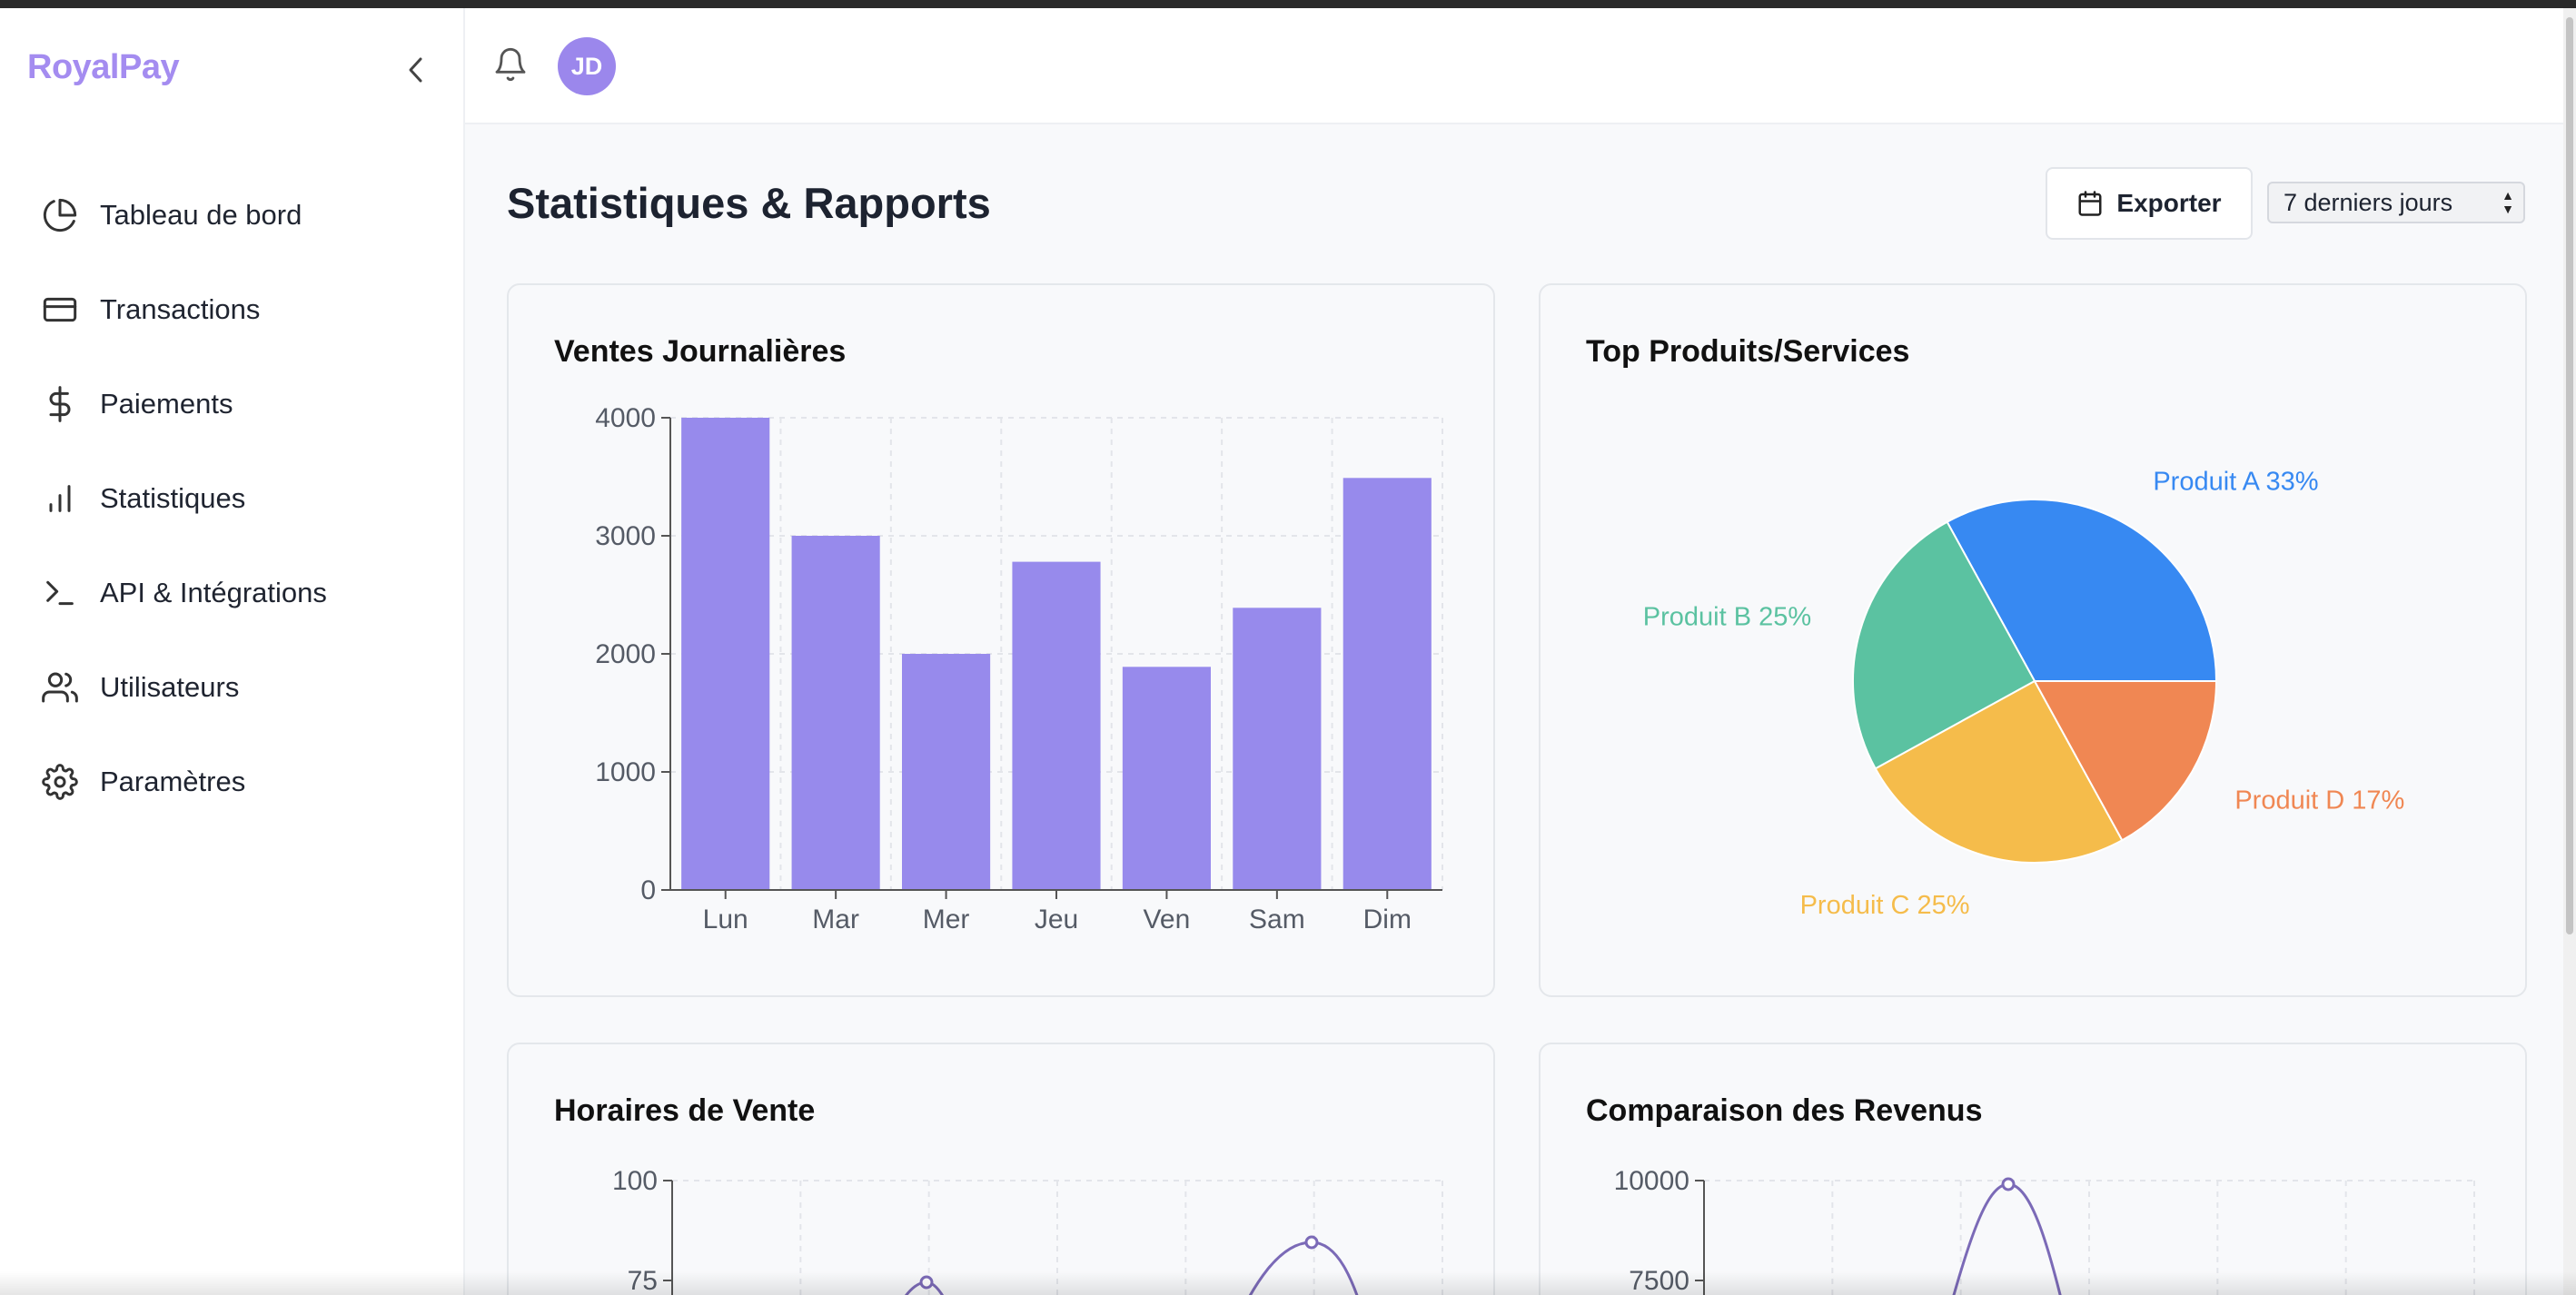 The height and width of the screenshot is (1295, 2576). I want to click on y-tick-label: 100, so click(635, 1181).